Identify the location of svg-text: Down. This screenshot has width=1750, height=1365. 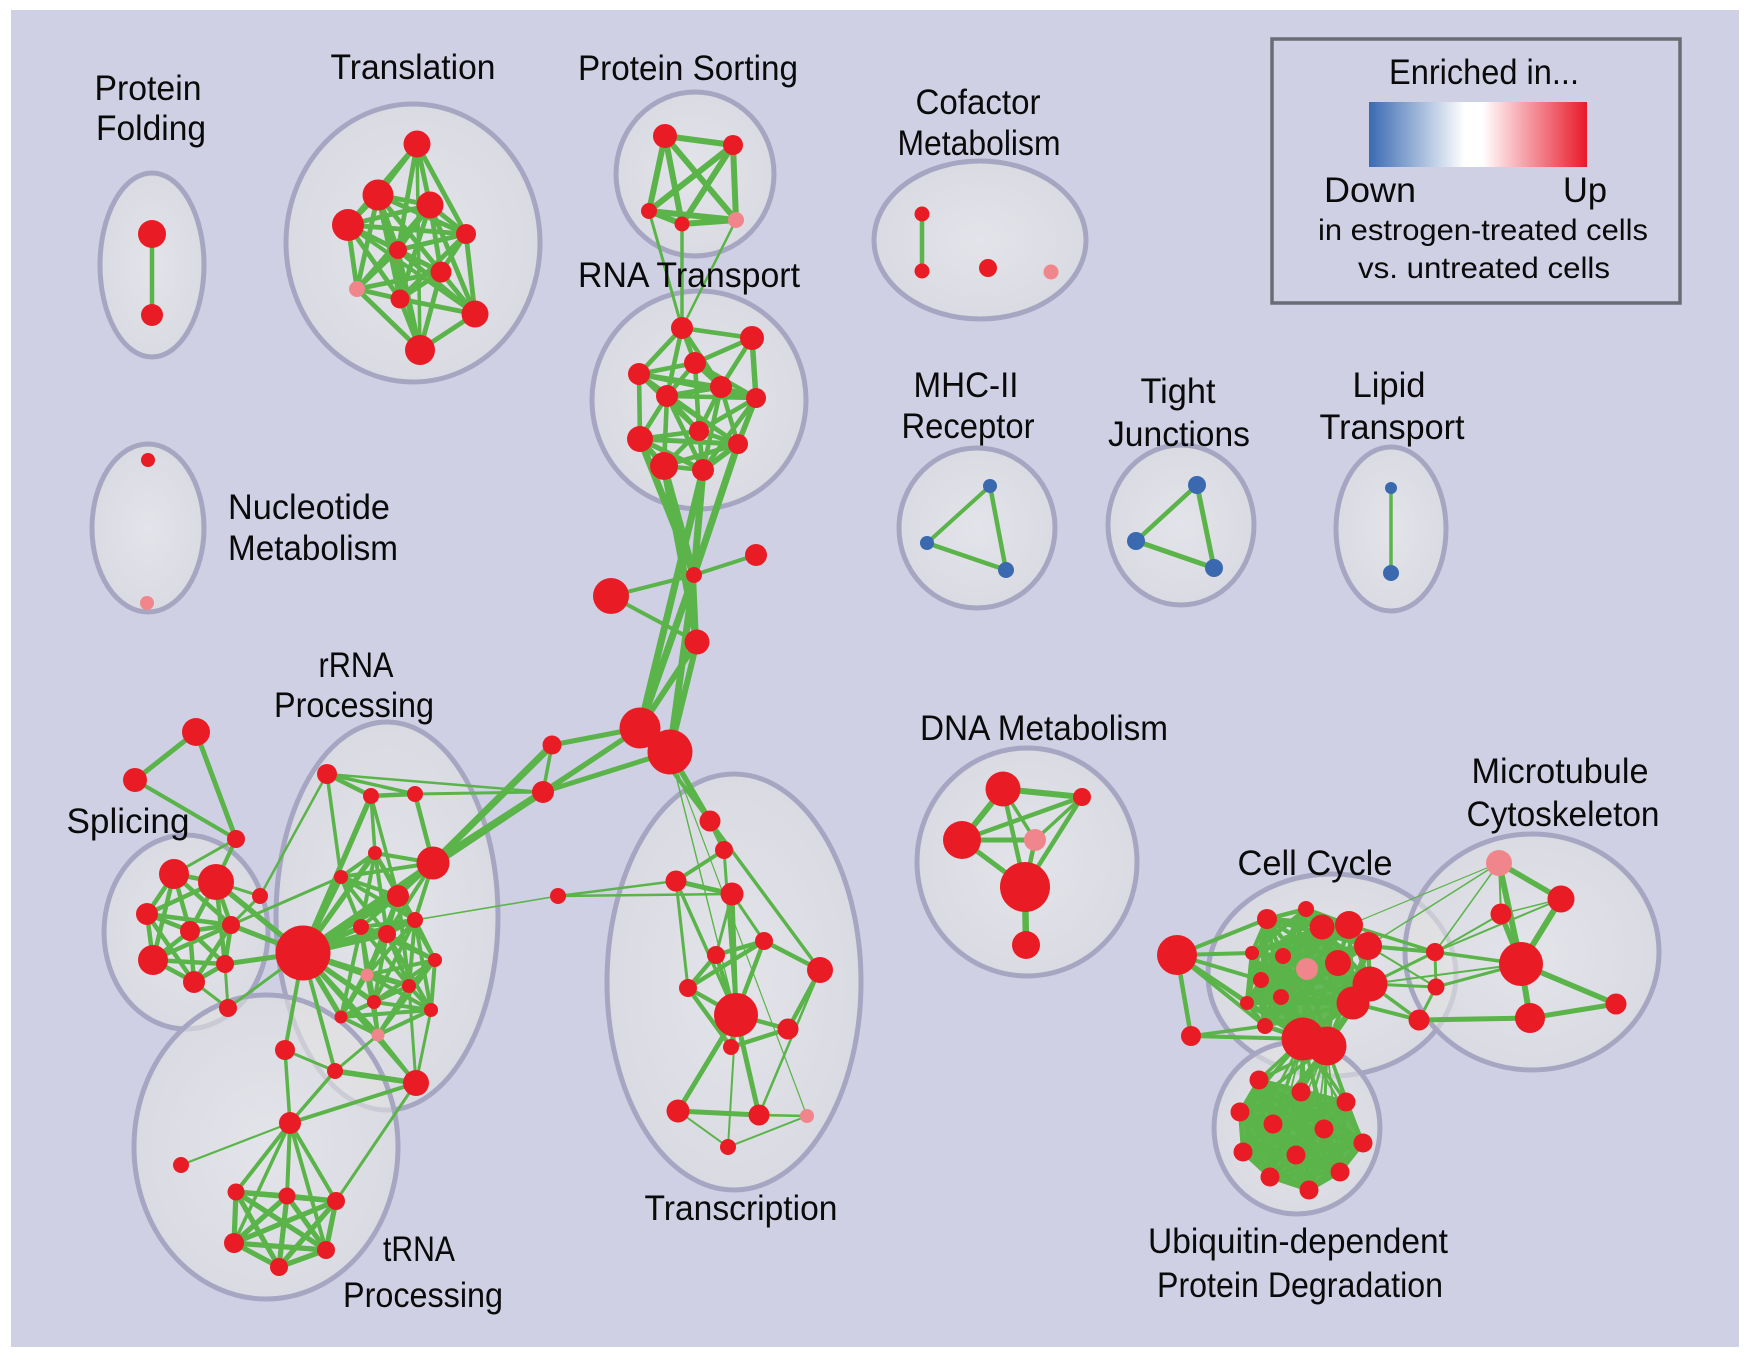
(1370, 190).